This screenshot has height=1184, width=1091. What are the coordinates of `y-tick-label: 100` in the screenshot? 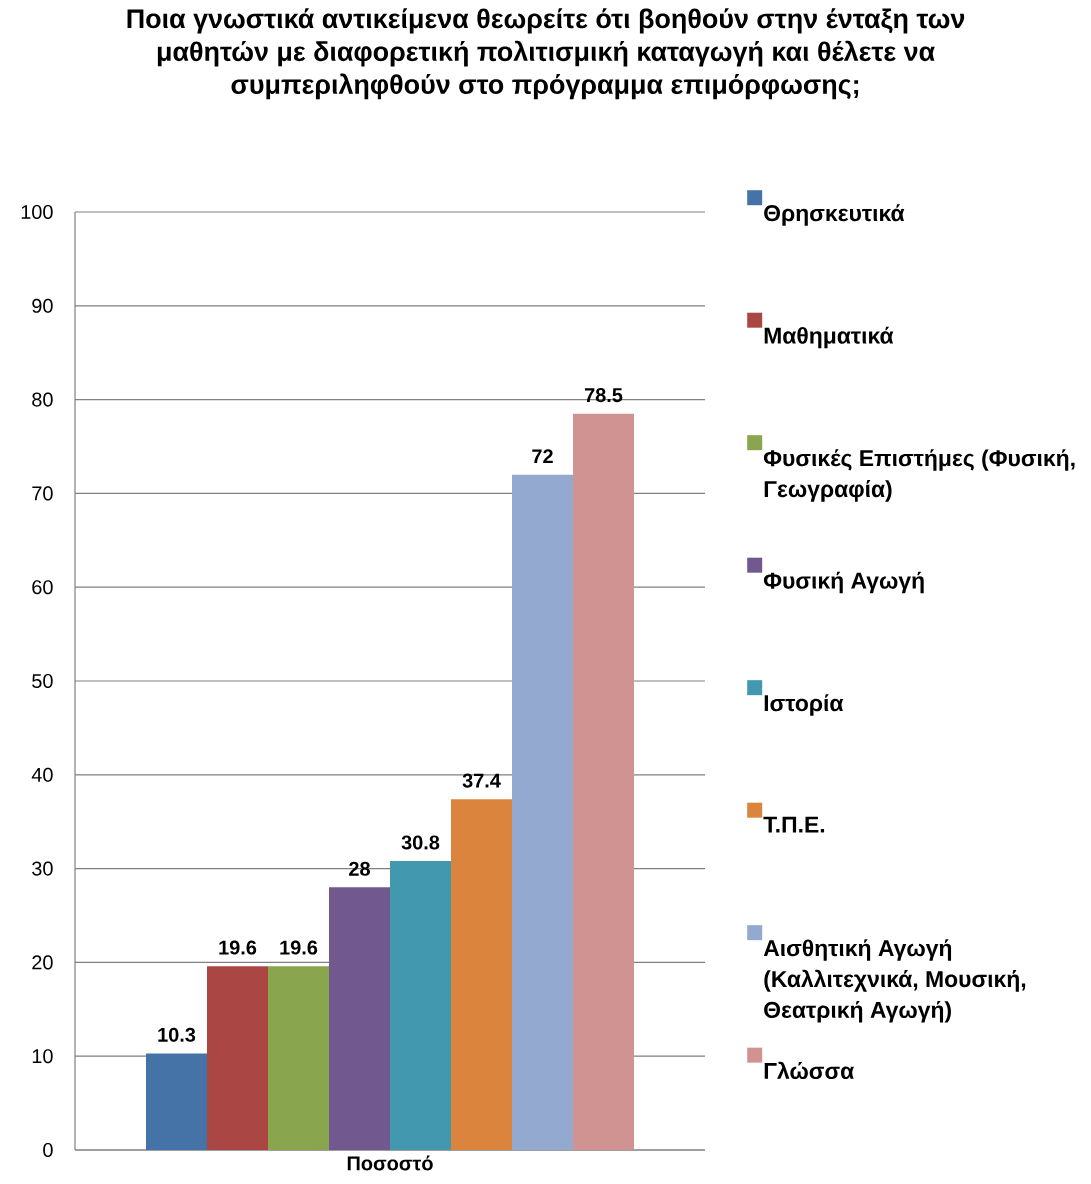 It's located at (37, 212).